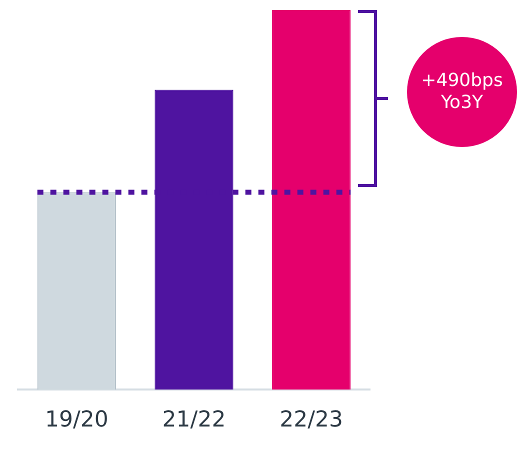 This screenshot has width=520, height=460. Describe the element at coordinates (462, 92) in the screenshot. I see `circle-badge: +490bps Yo3Y` at that location.